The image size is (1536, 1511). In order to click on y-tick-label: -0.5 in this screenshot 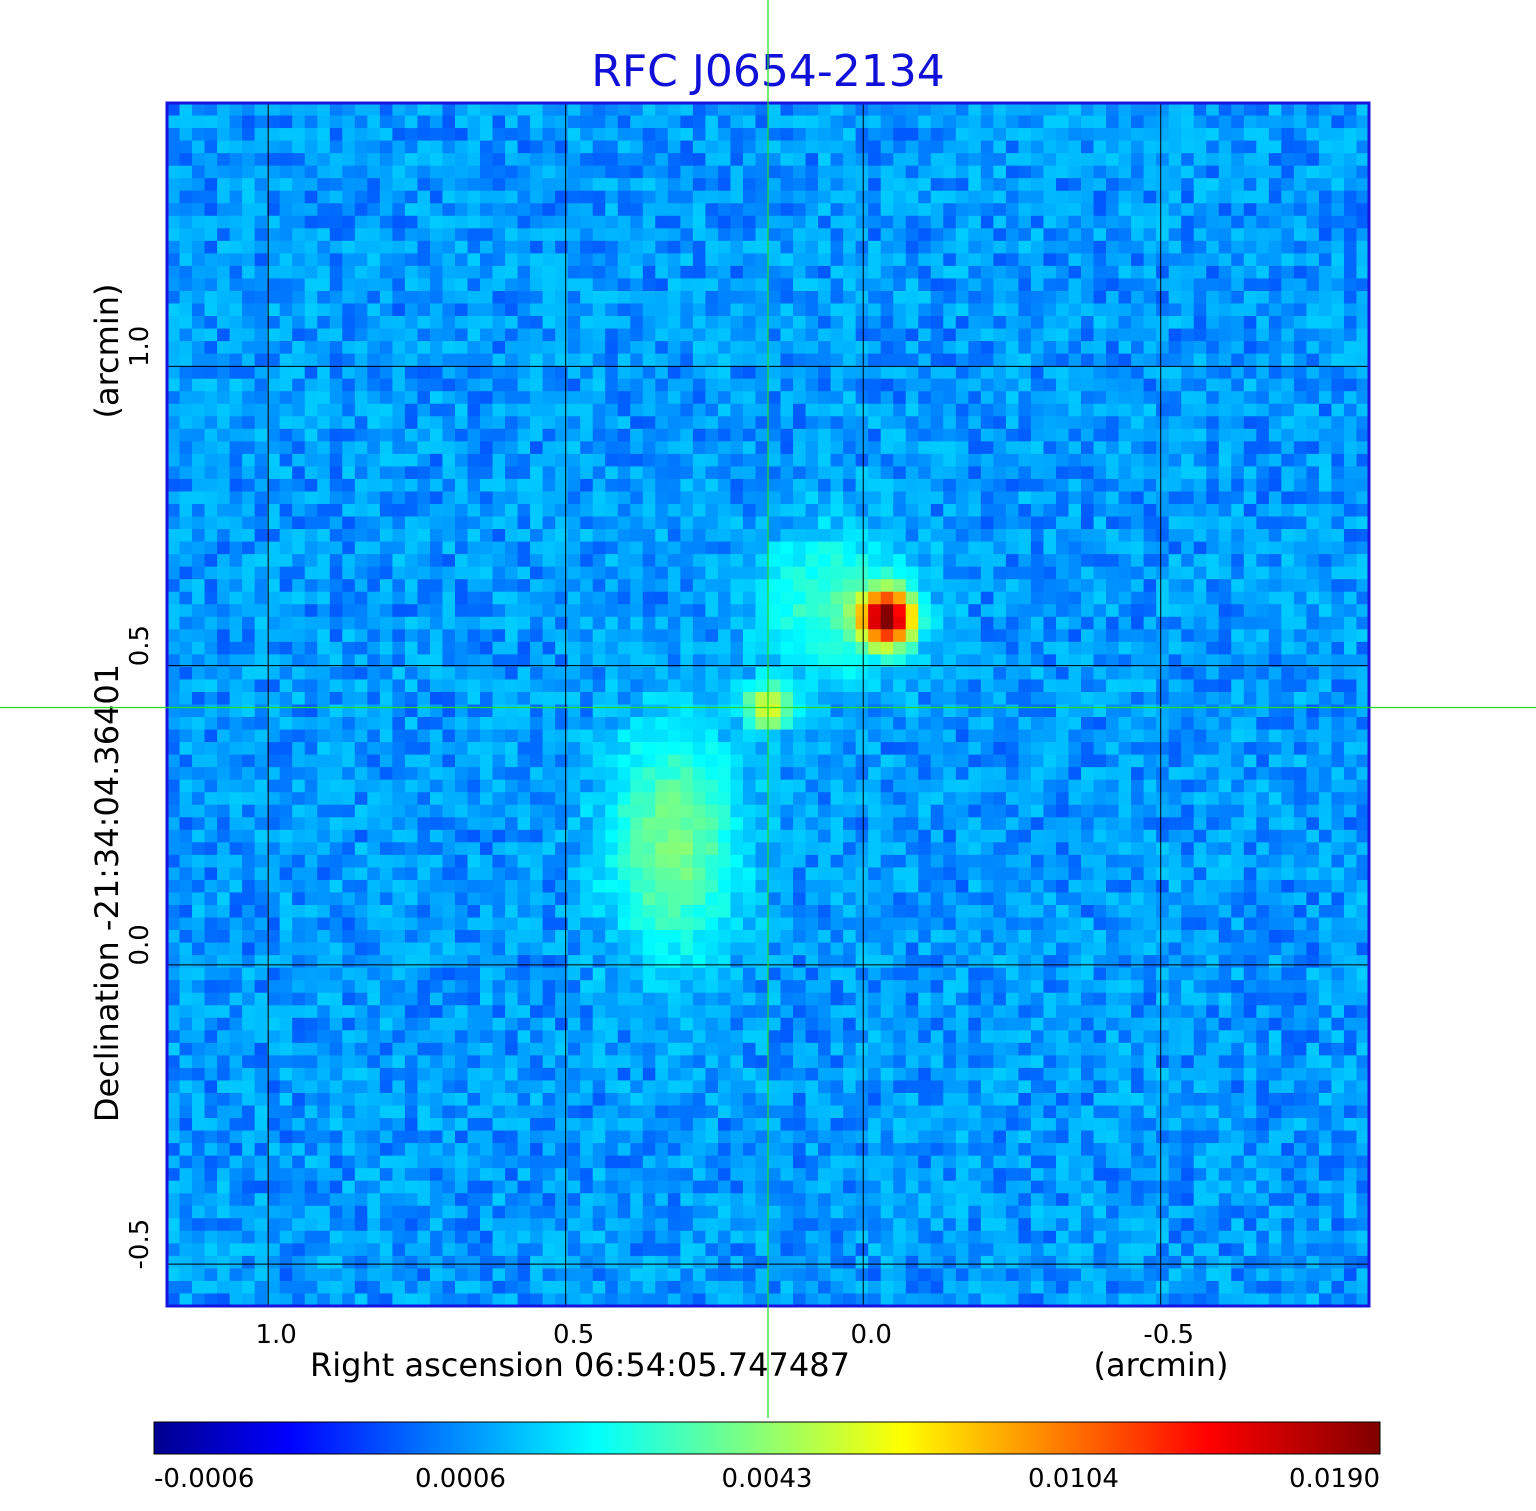, I will do `click(140, 1244)`.